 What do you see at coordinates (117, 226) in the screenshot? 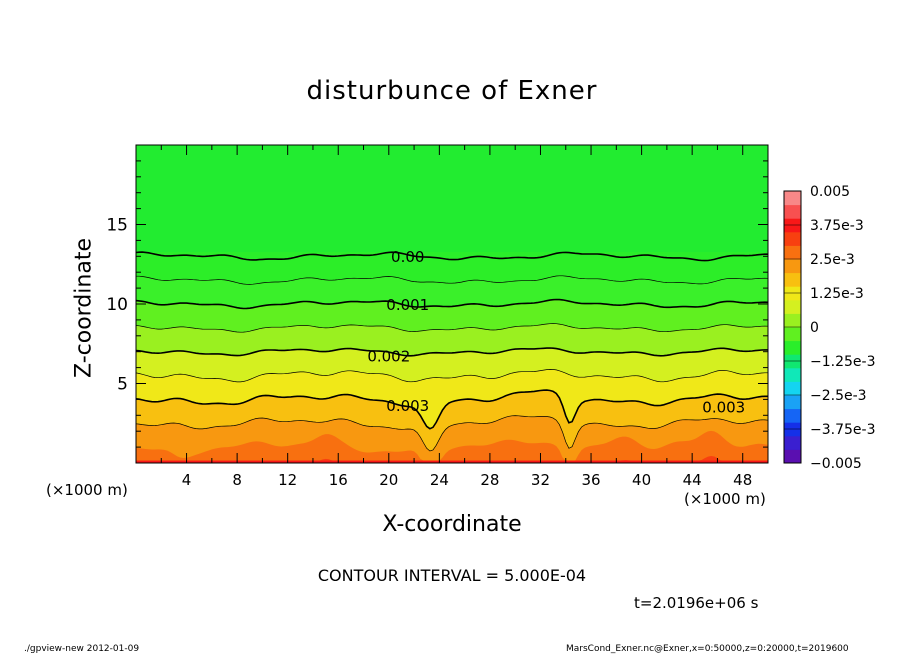
I see `y-tick-label: 15` at bounding box center [117, 226].